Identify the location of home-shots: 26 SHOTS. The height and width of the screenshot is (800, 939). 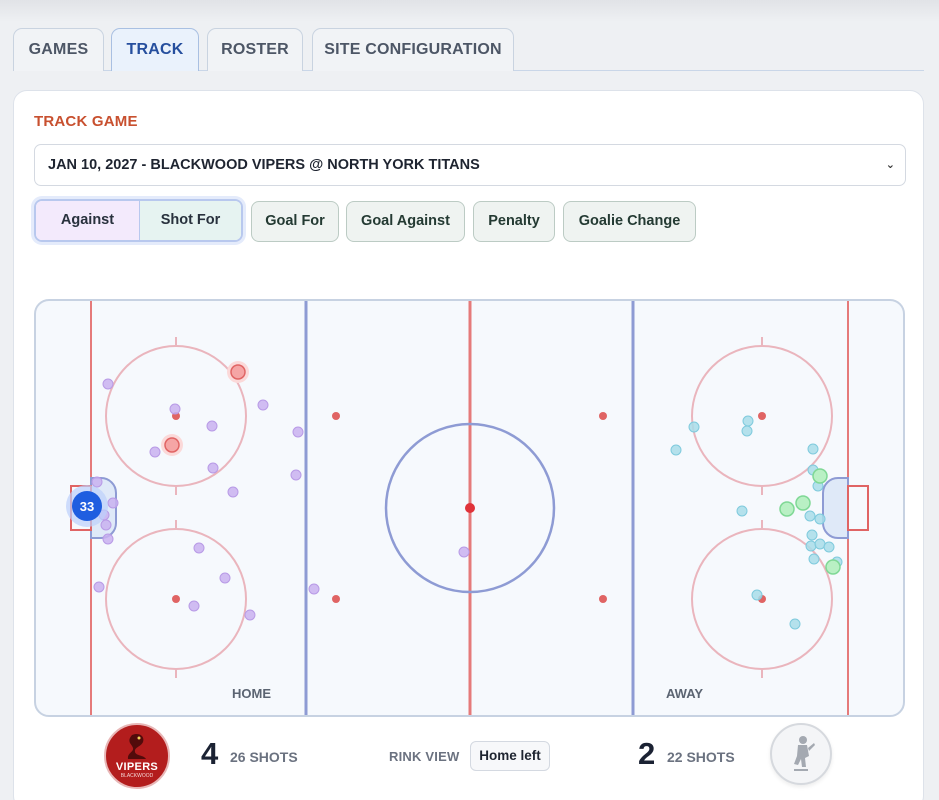
(264, 757).